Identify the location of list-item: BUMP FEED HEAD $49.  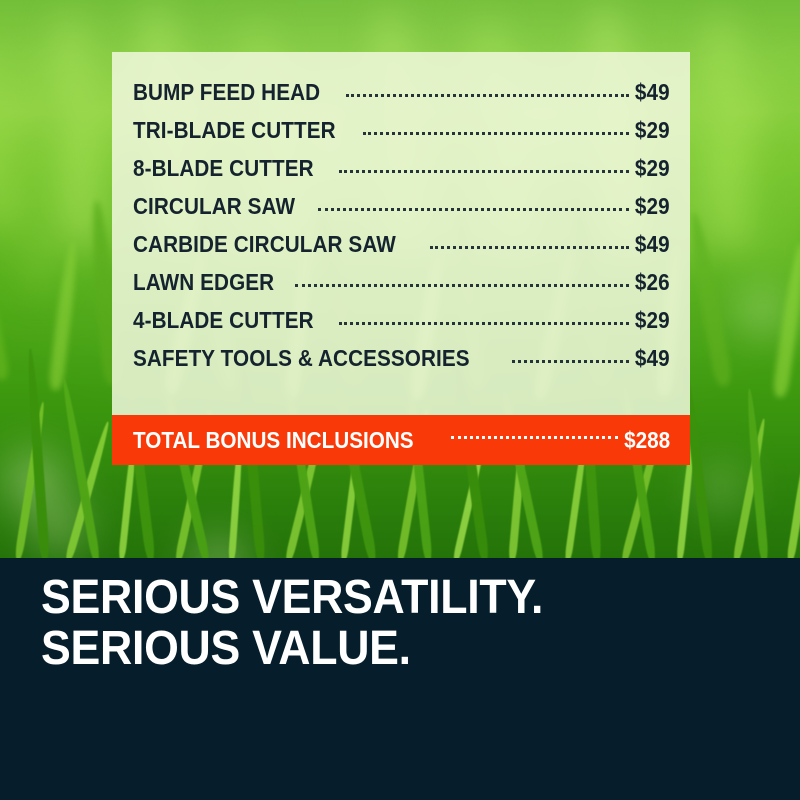
(401, 98).